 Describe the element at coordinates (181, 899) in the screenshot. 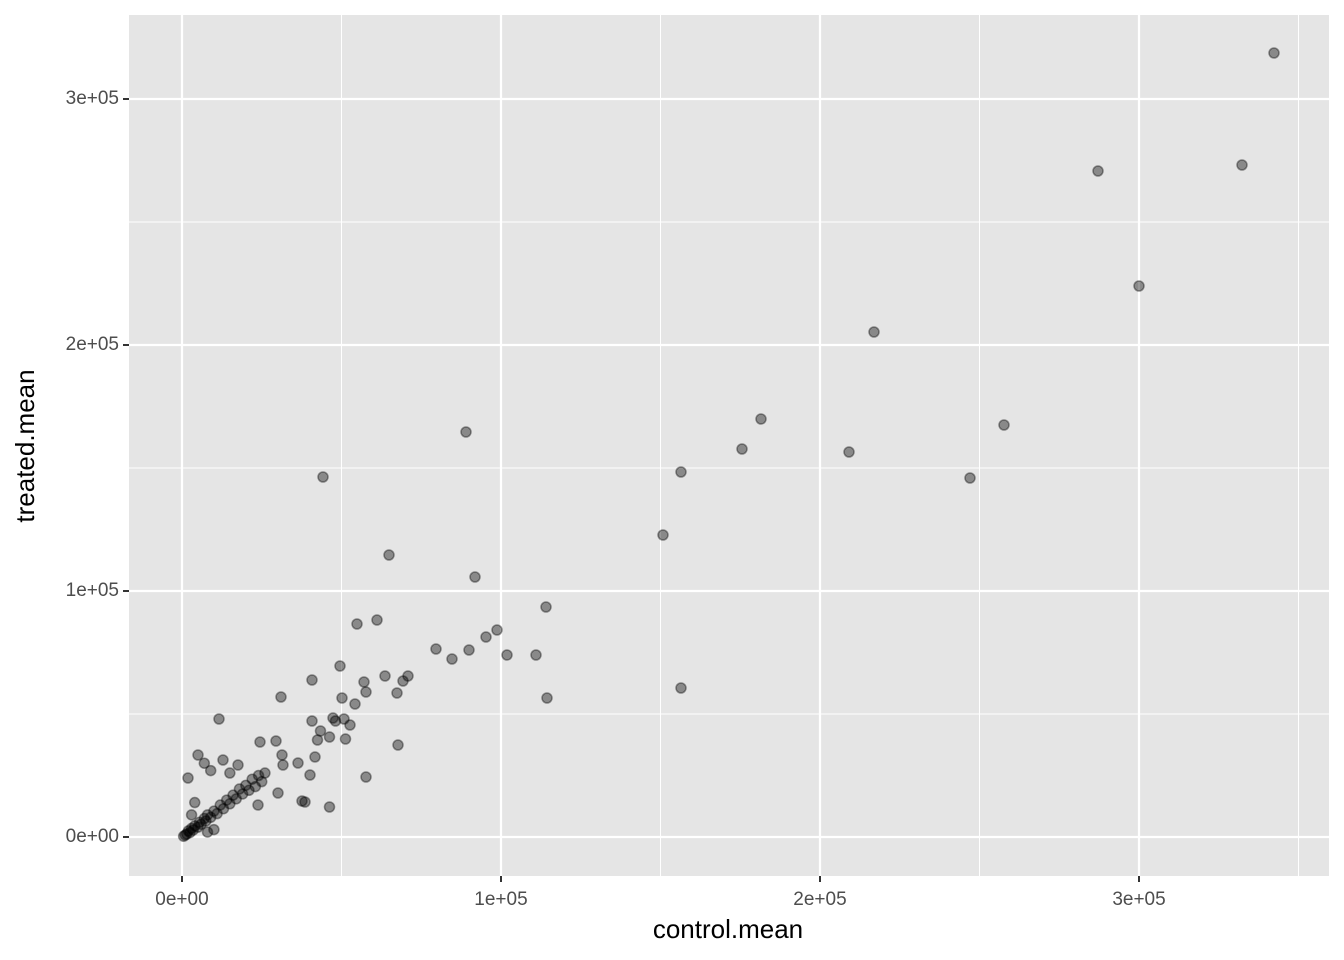

I see `x-tick-label: 0e+00` at that location.